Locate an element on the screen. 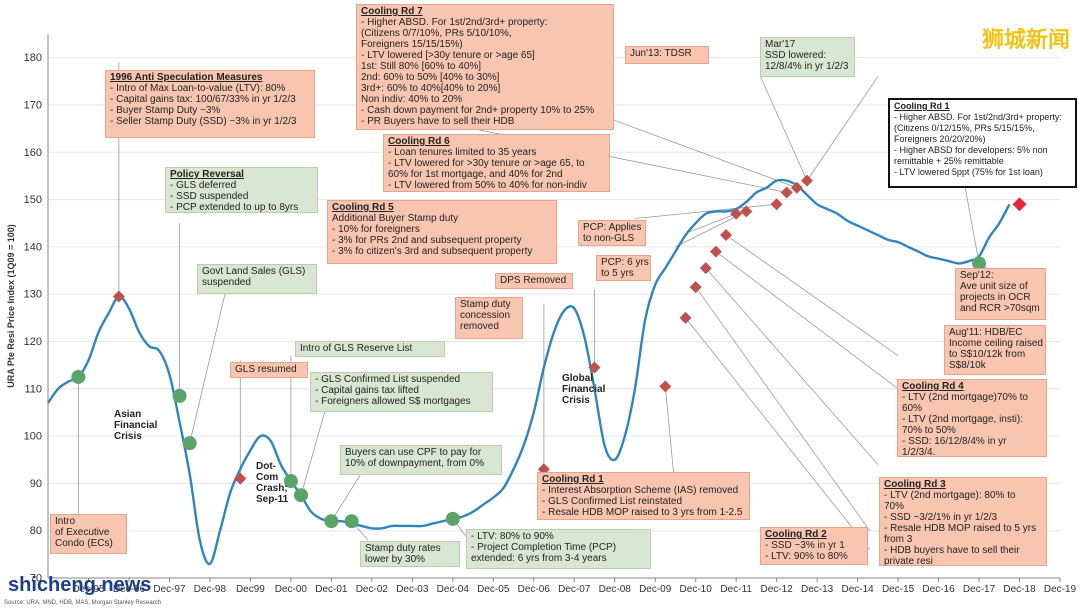 The width and height of the screenshot is (1080, 611). x-tick-label: Dec-17 is located at coordinates (979, 589).